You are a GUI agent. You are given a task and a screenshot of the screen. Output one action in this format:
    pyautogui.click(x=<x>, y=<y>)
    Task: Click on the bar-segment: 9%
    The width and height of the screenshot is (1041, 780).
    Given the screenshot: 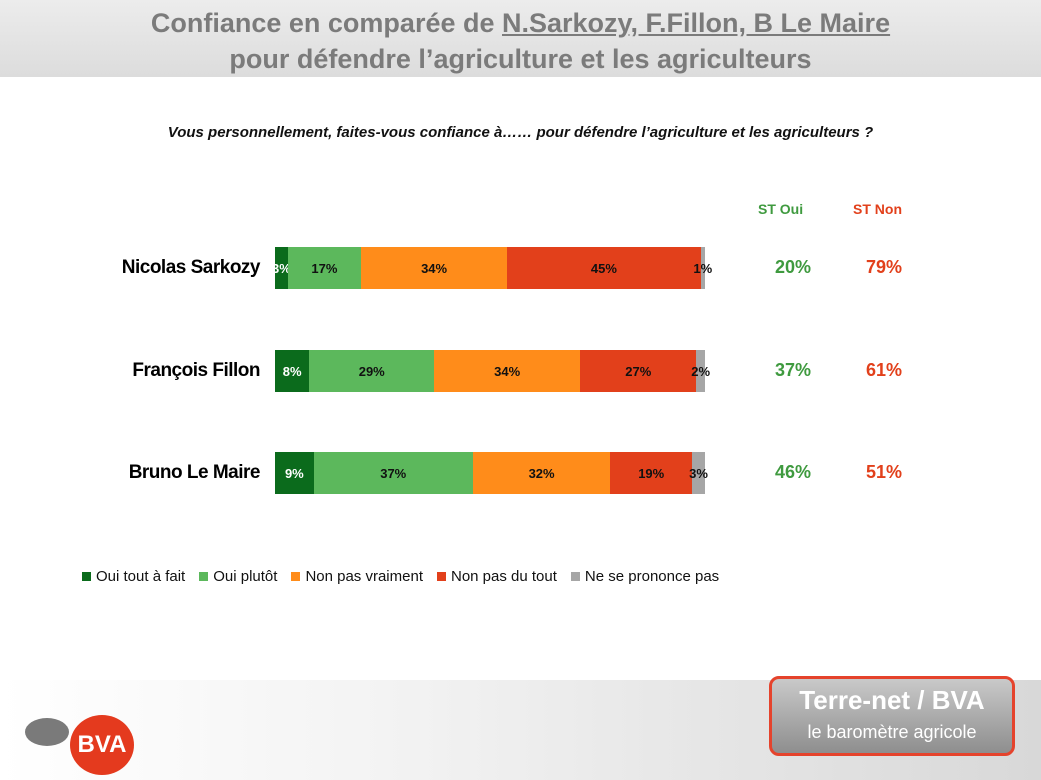 What is the action you would take?
    pyautogui.click(x=294, y=473)
    